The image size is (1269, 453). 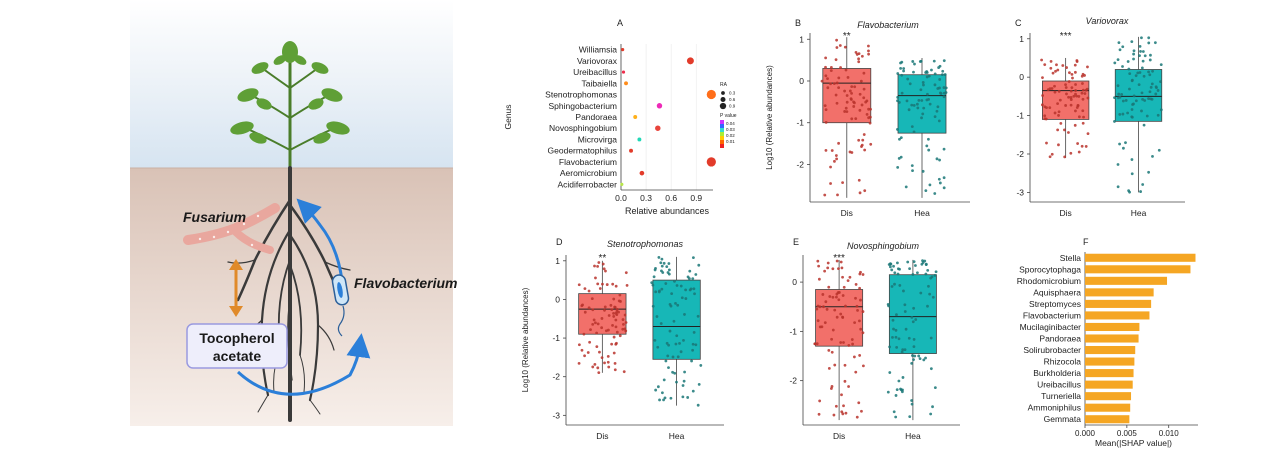 What do you see at coordinates (1108, 407) in the screenshot?
I see `bar` at bounding box center [1108, 407].